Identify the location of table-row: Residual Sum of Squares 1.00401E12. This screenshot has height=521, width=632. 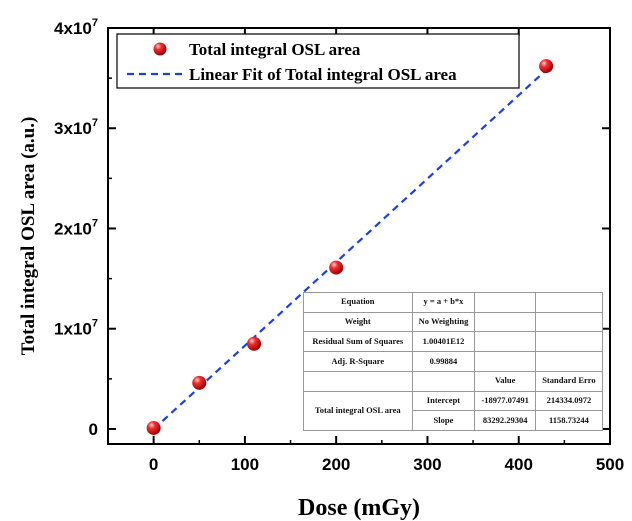
(453, 342).